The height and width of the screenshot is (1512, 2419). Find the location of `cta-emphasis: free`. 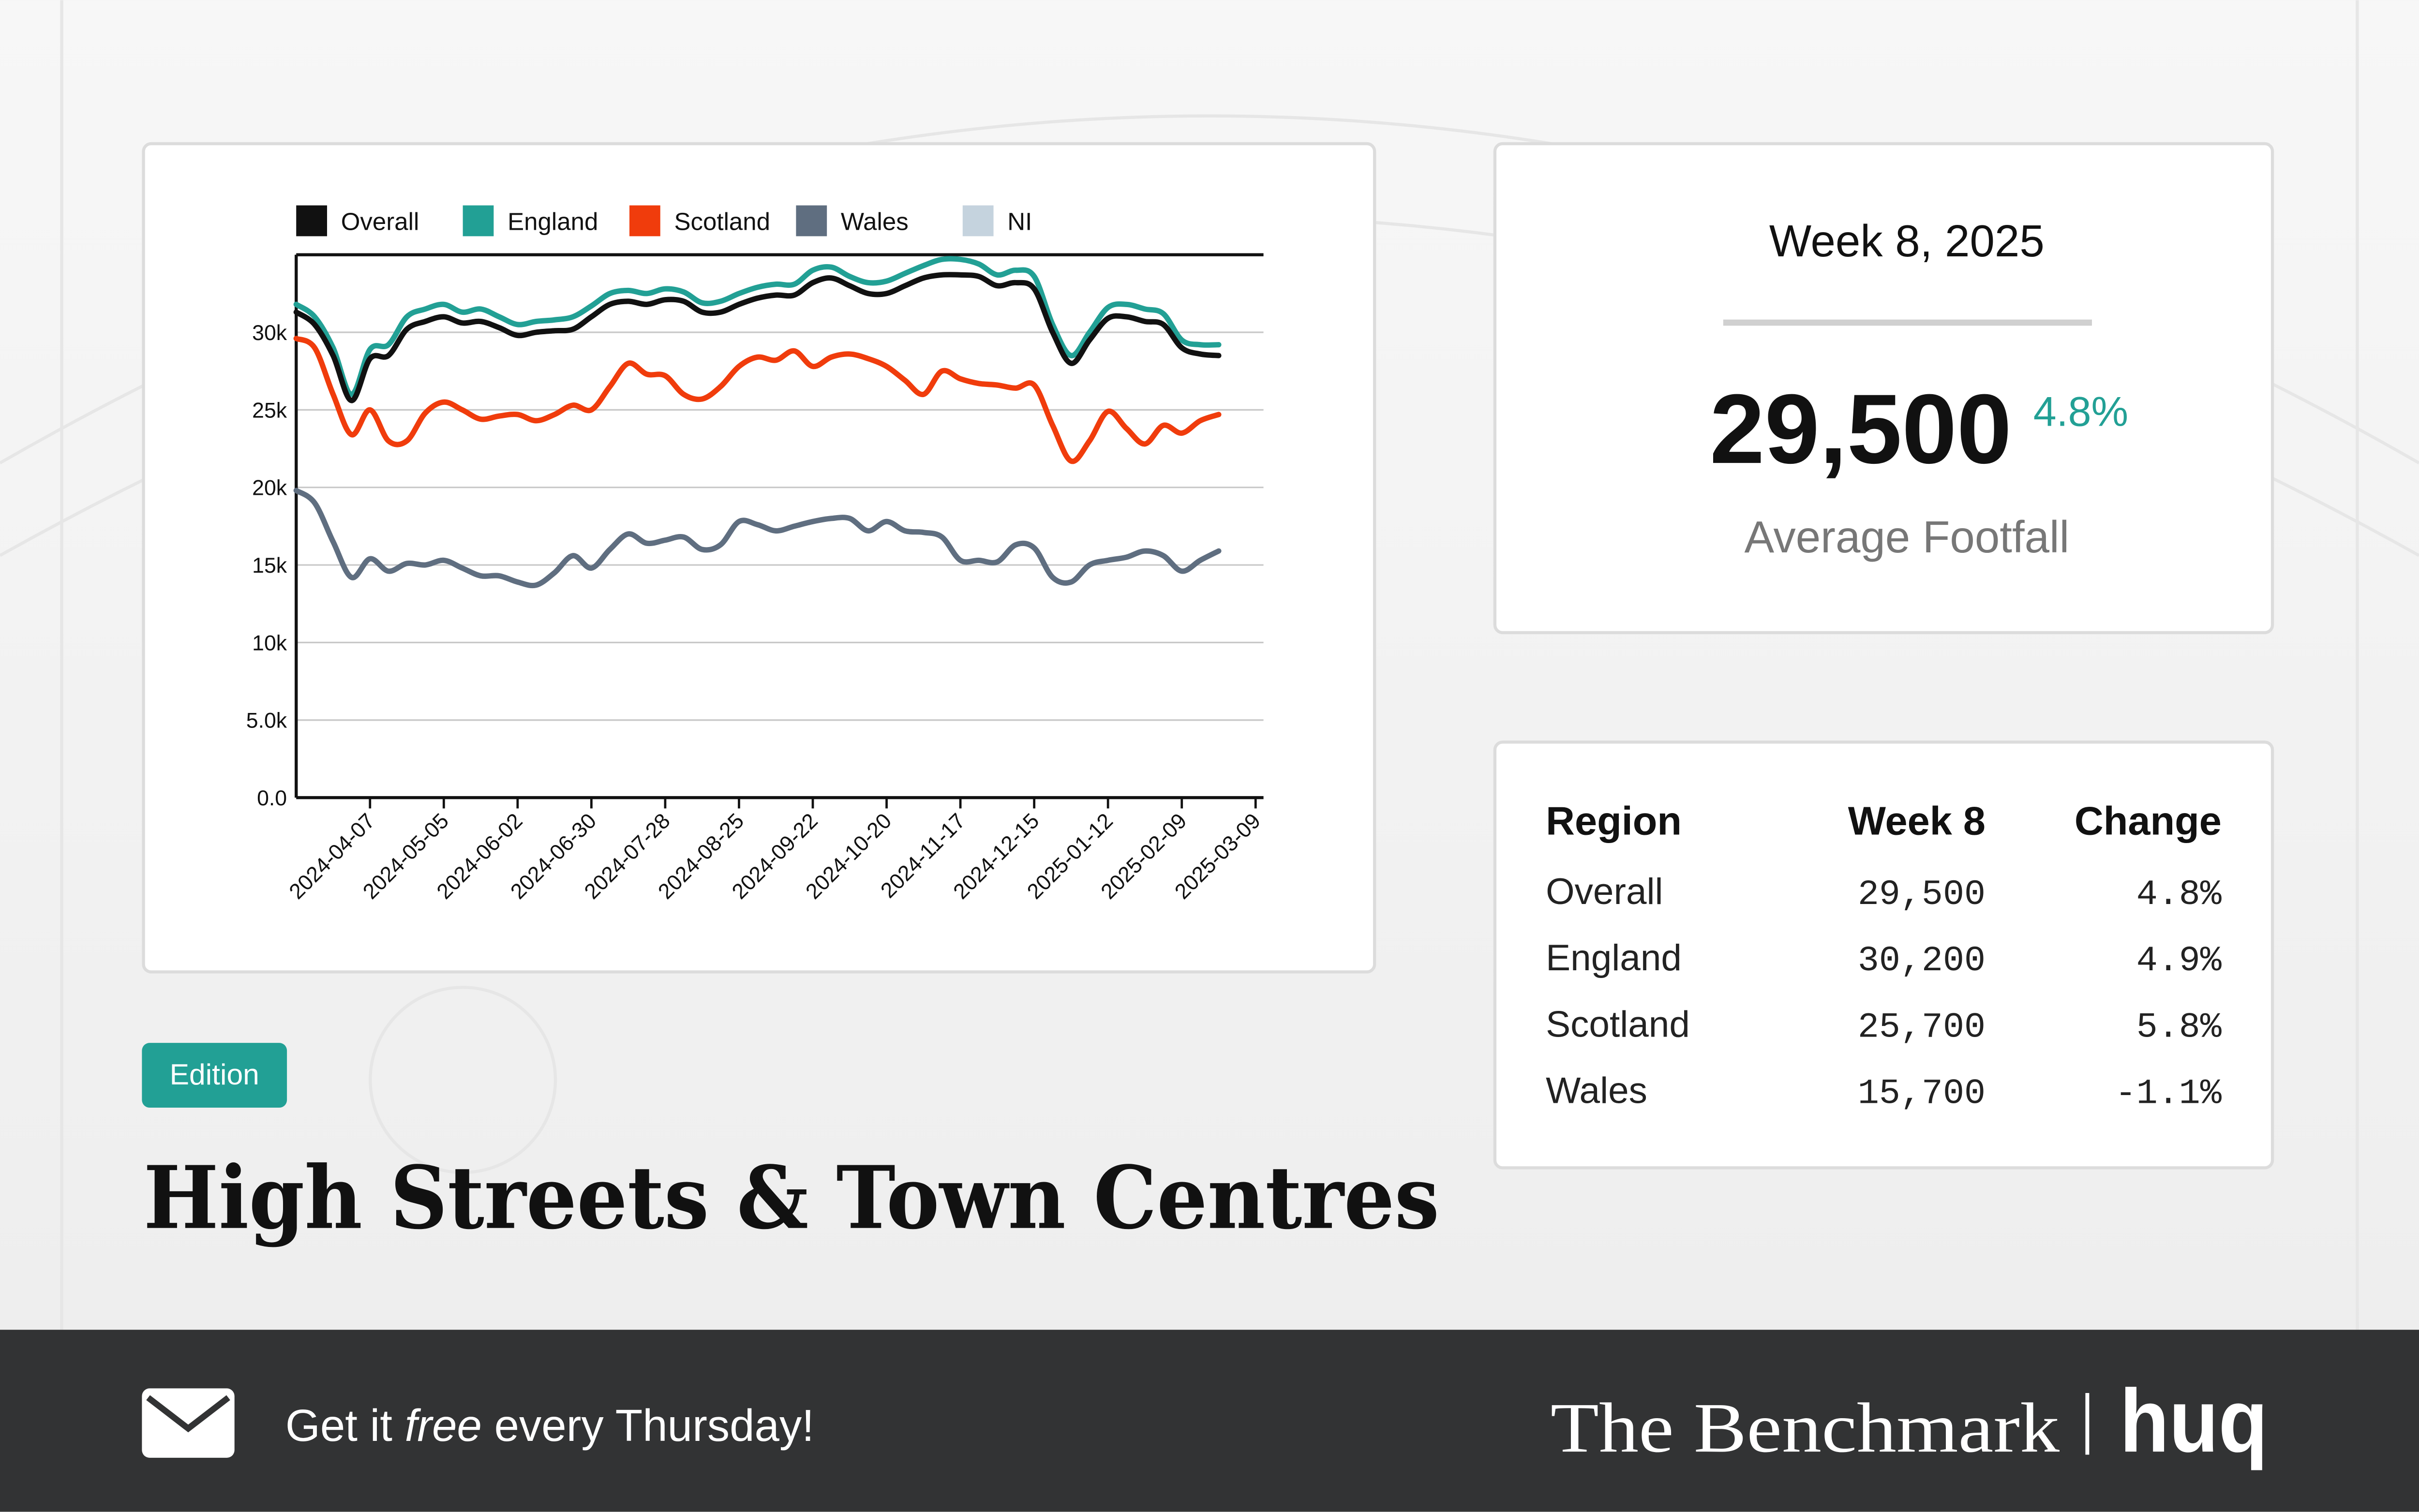

cta-emphasis: free is located at coordinates (444, 1426).